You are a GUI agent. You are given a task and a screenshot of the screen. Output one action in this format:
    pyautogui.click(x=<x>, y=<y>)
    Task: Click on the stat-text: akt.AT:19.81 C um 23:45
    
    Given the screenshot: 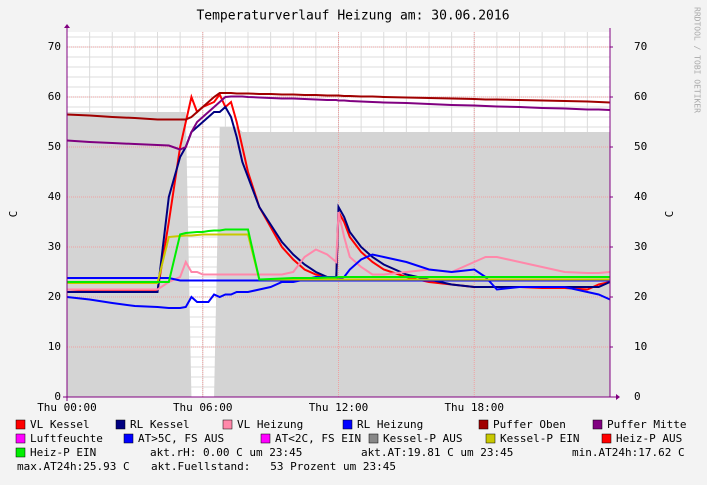 What is the action you would take?
    pyautogui.click(x=437, y=452)
    